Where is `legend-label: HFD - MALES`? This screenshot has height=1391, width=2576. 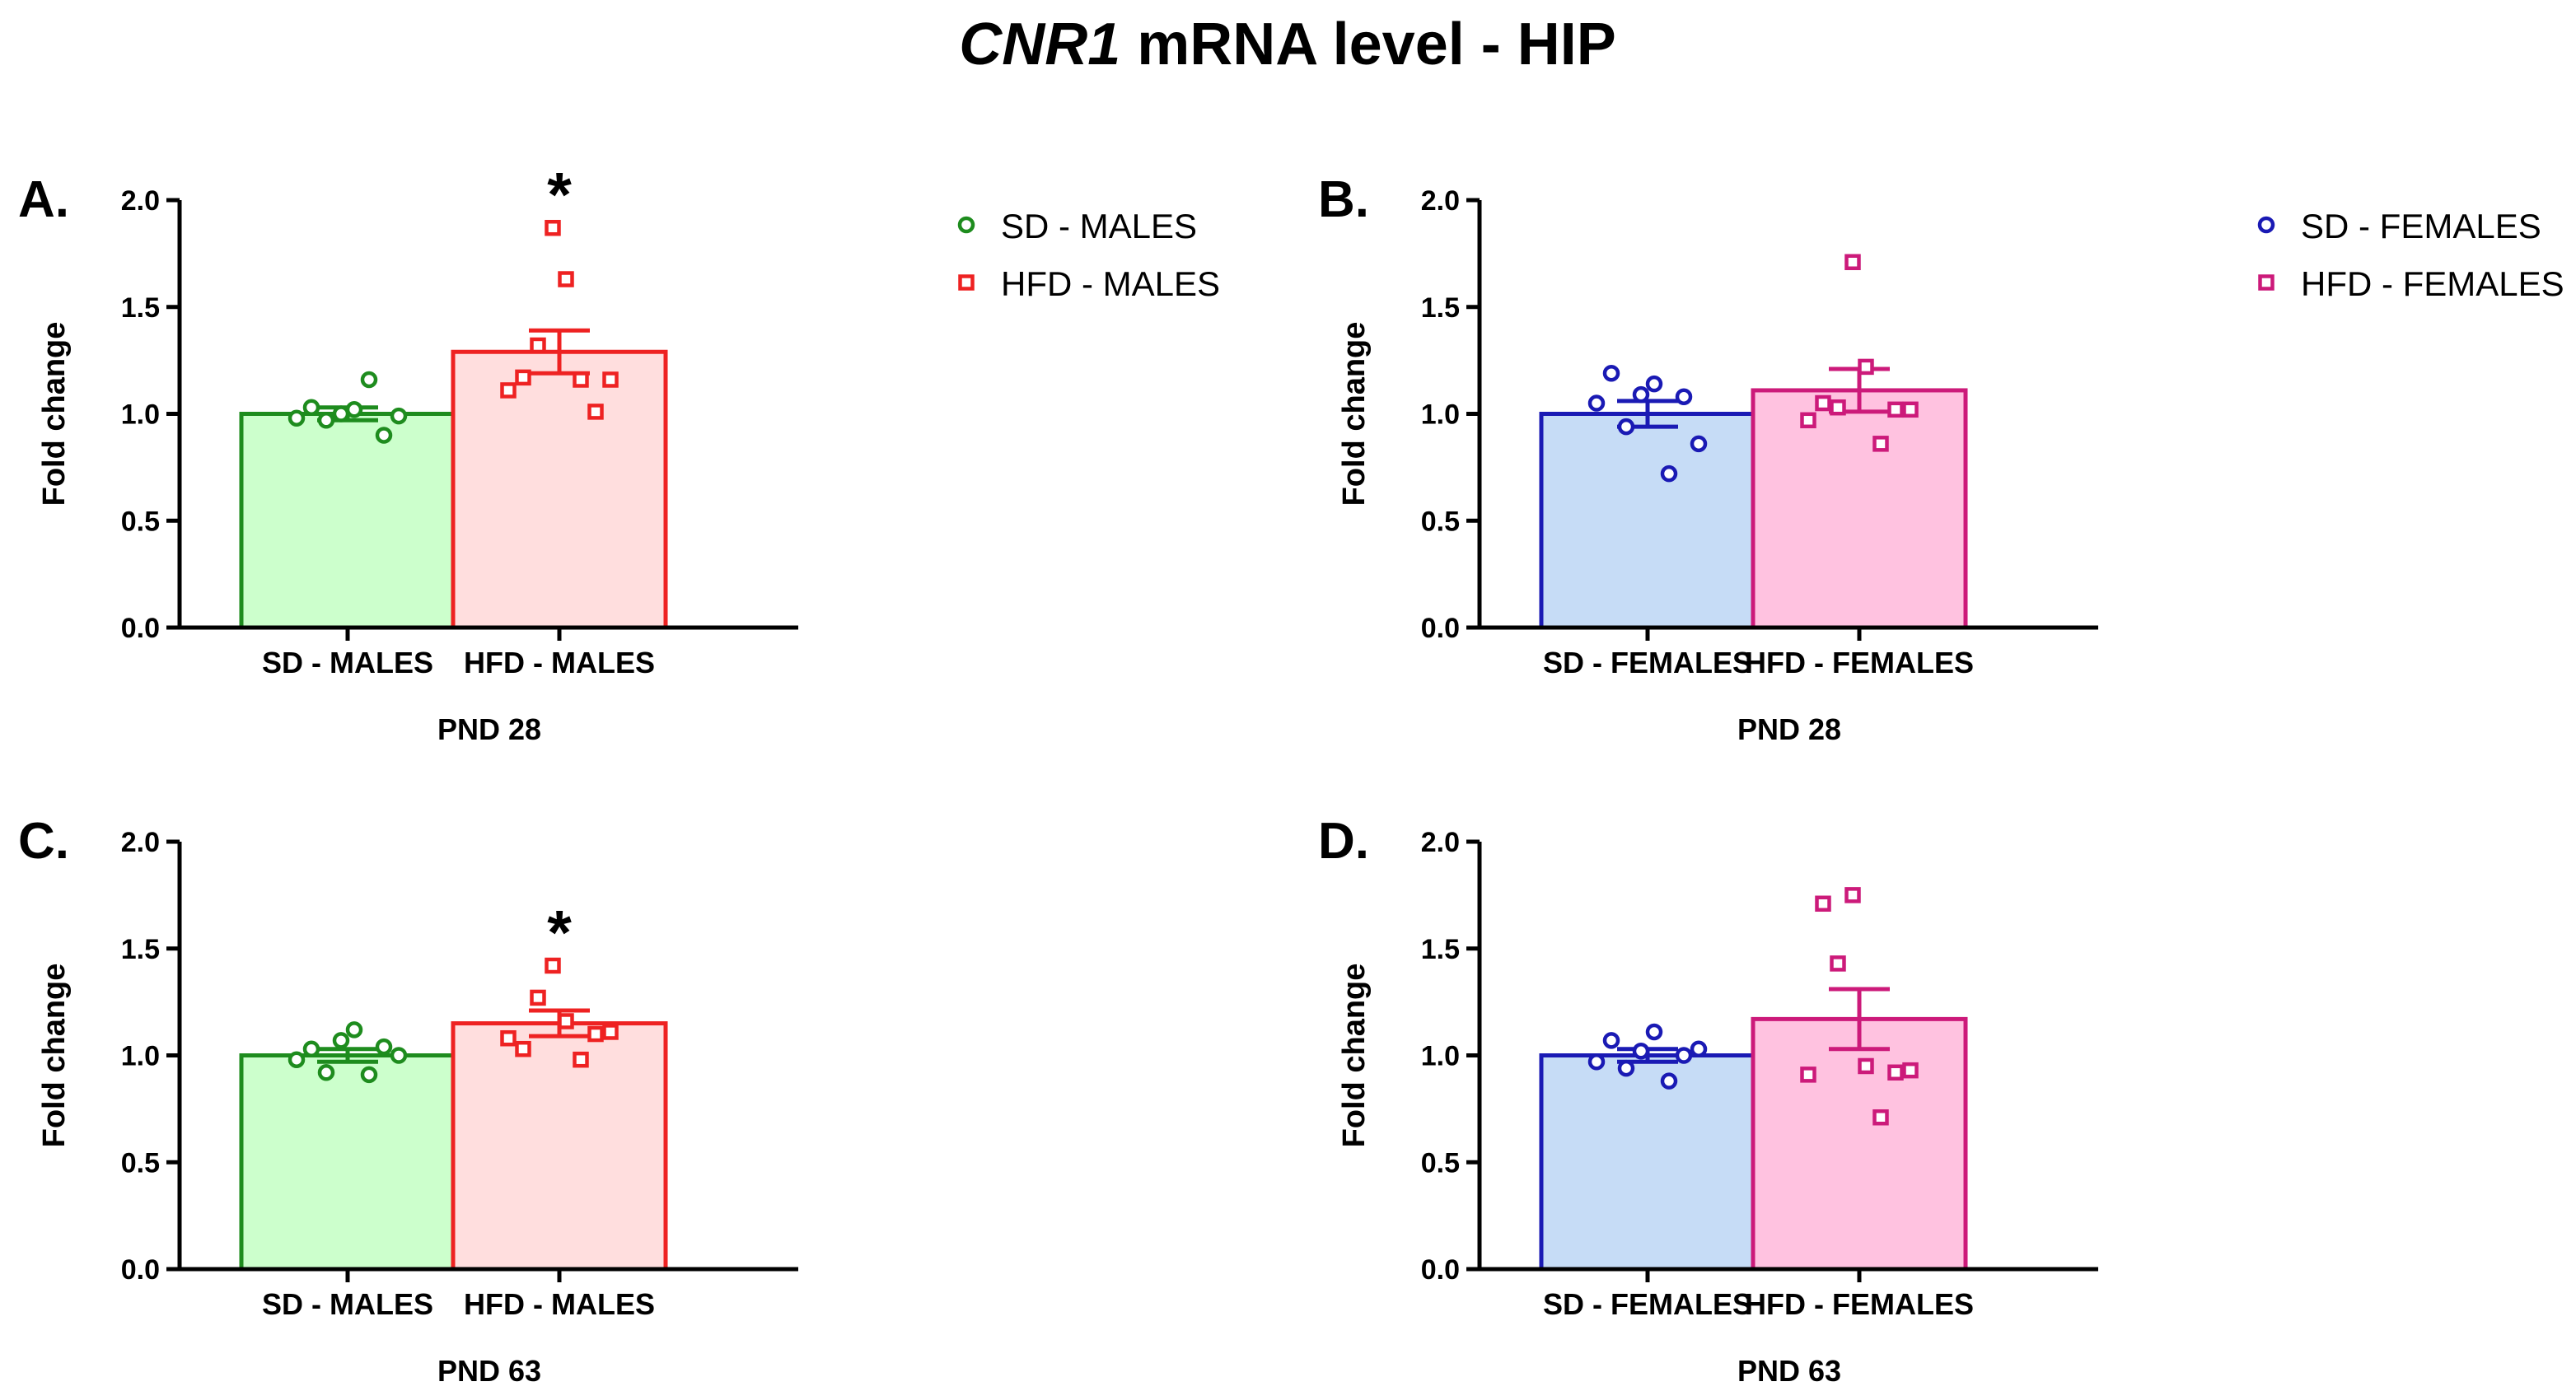 legend-label: HFD - MALES is located at coordinates (1110, 283).